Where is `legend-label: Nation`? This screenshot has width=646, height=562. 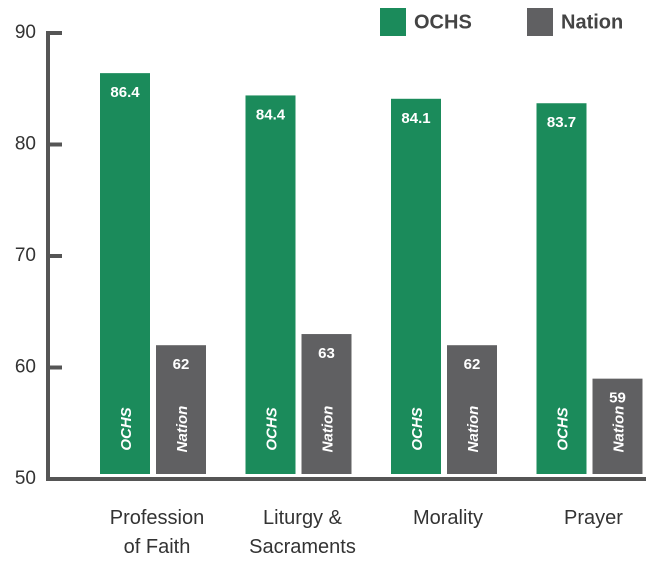
legend-label: Nation is located at coordinates (592, 22).